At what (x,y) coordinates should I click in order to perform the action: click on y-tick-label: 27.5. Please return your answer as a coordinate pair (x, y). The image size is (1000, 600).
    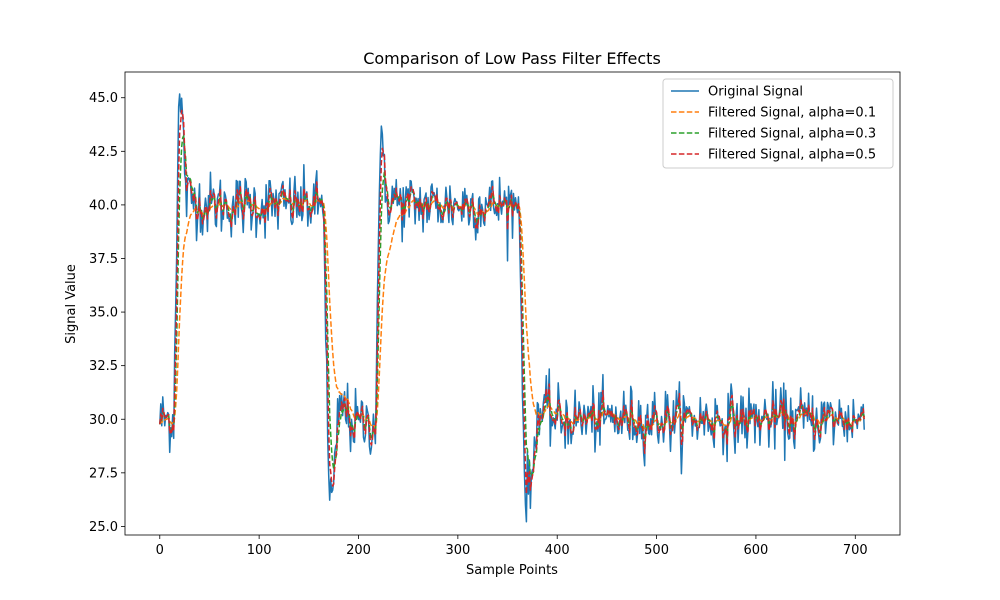
    Looking at the image, I should click on (103, 473).